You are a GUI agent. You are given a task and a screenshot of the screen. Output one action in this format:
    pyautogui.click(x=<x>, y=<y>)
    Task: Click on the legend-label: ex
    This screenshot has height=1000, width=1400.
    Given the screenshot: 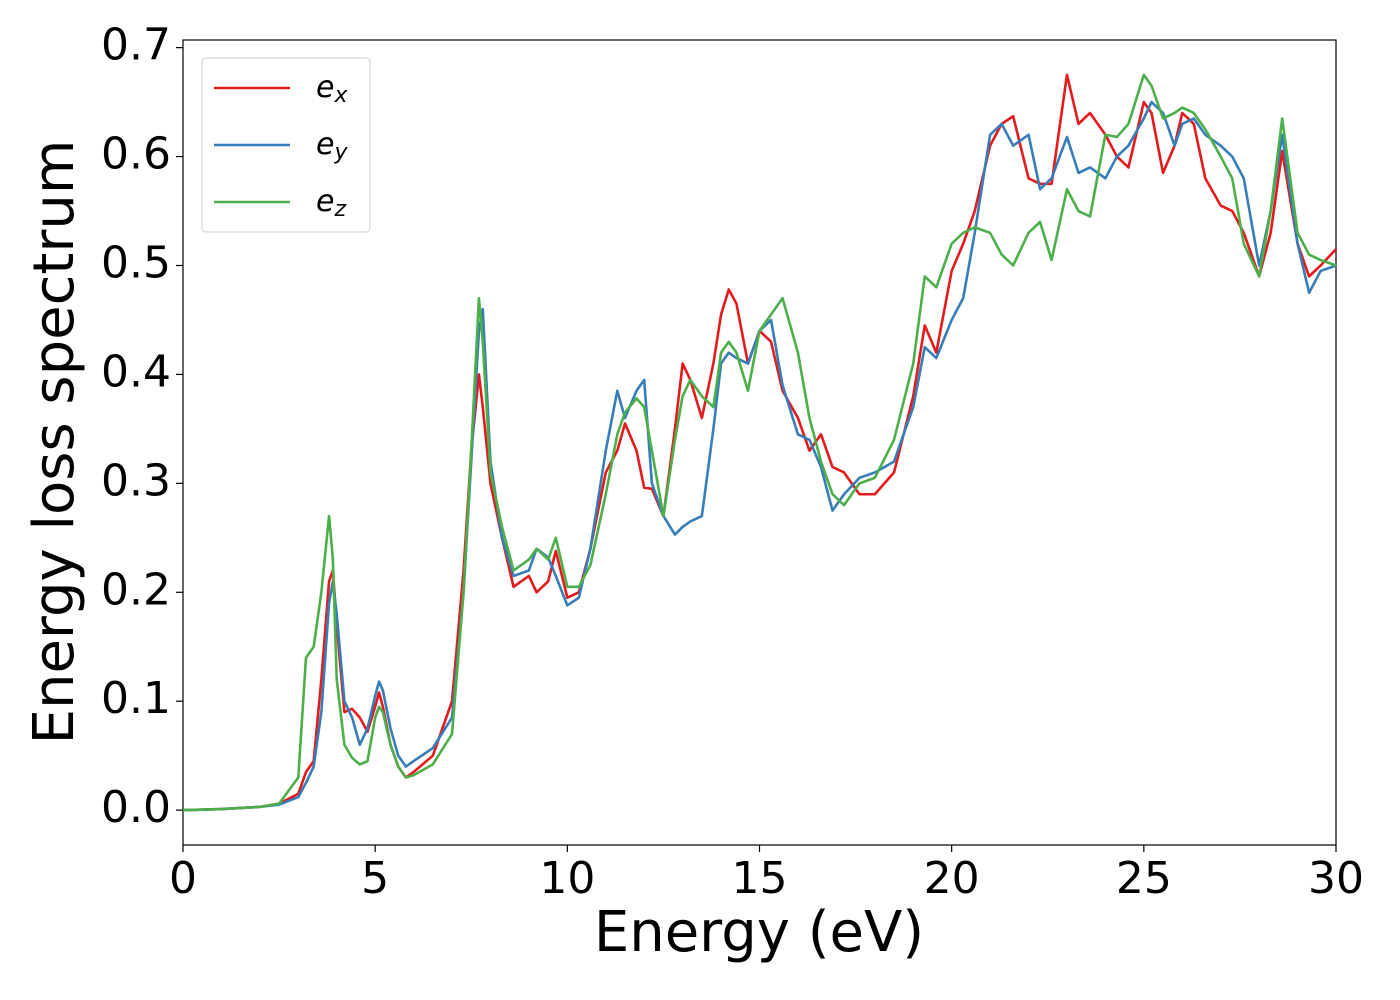 What is the action you would take?
    pyautogui.click(x=332, y=89)
    